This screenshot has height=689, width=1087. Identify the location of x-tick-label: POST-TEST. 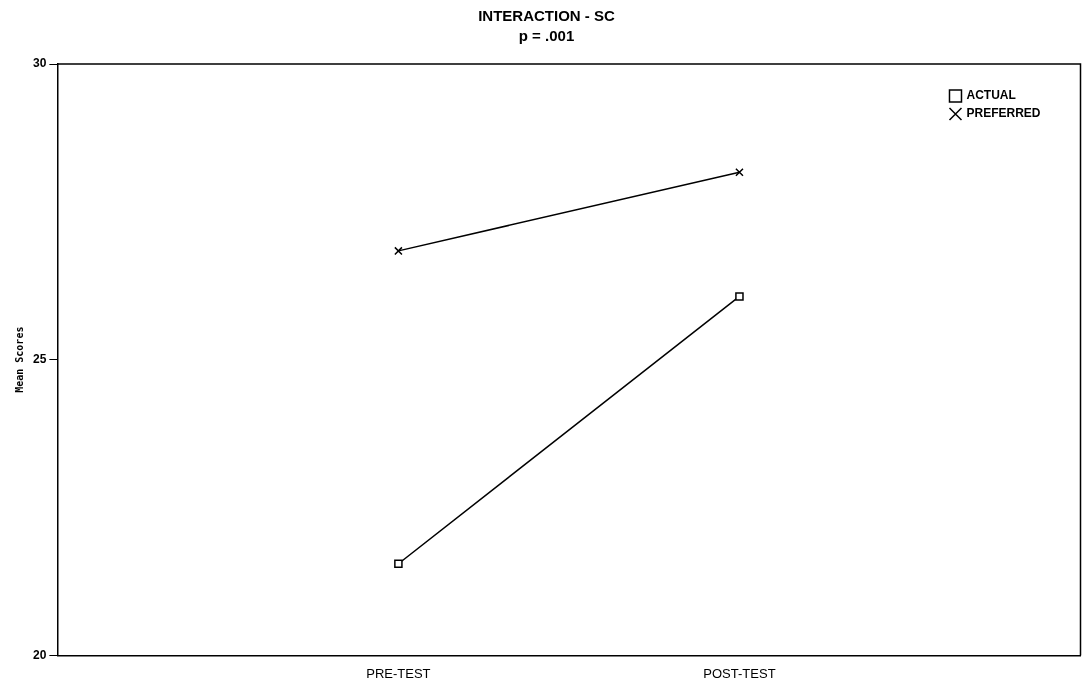
(739, 673).